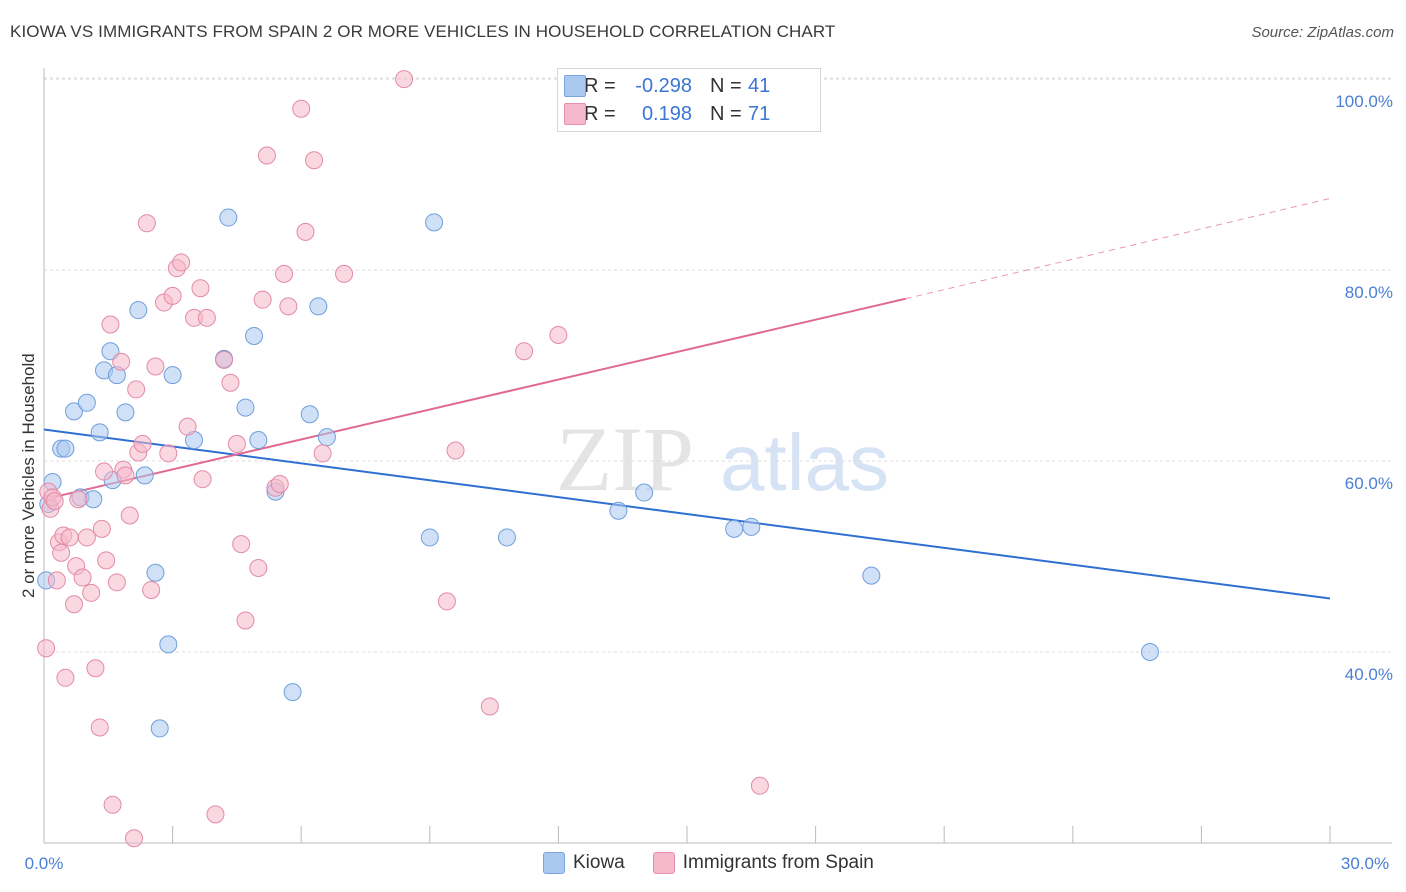 This screenshot has height=892, width=1406. I want to click on series-legend: Kiowa Immigrants from Spain, so click(722, 863).